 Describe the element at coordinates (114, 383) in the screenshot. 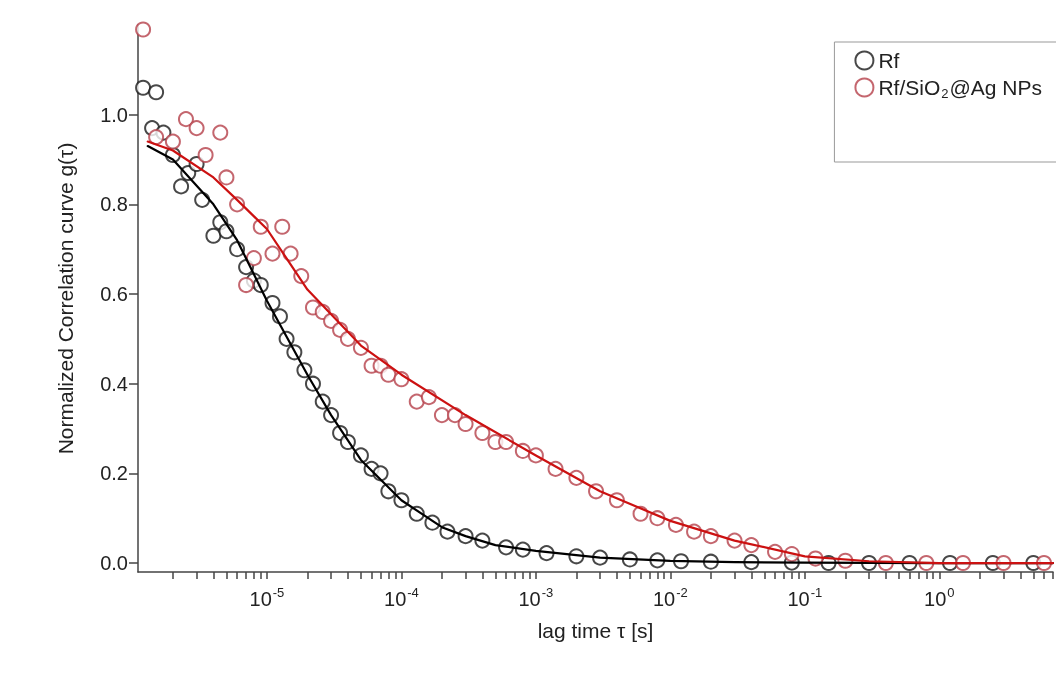

I see `y-tick-label: 0.4` at that location.